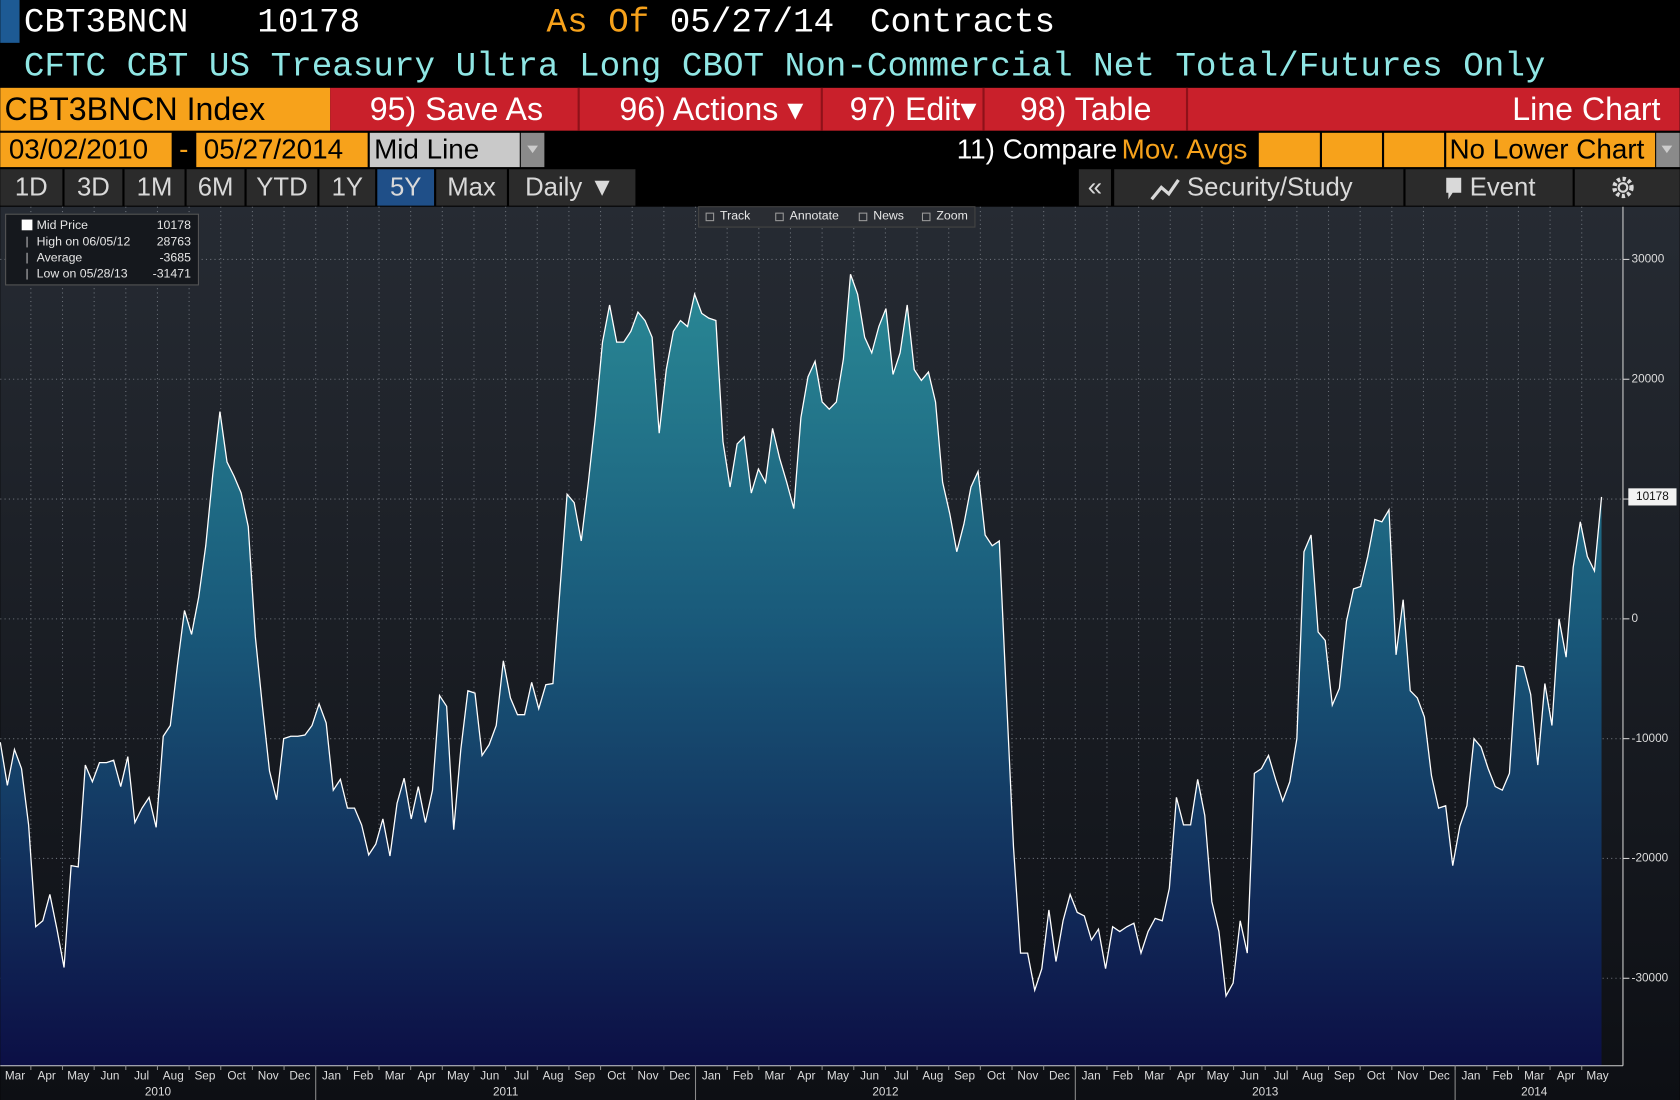 This screenshot has height=1100, width=1680. I want to click on x-tick-label: Nov, so click(1027, 1076).